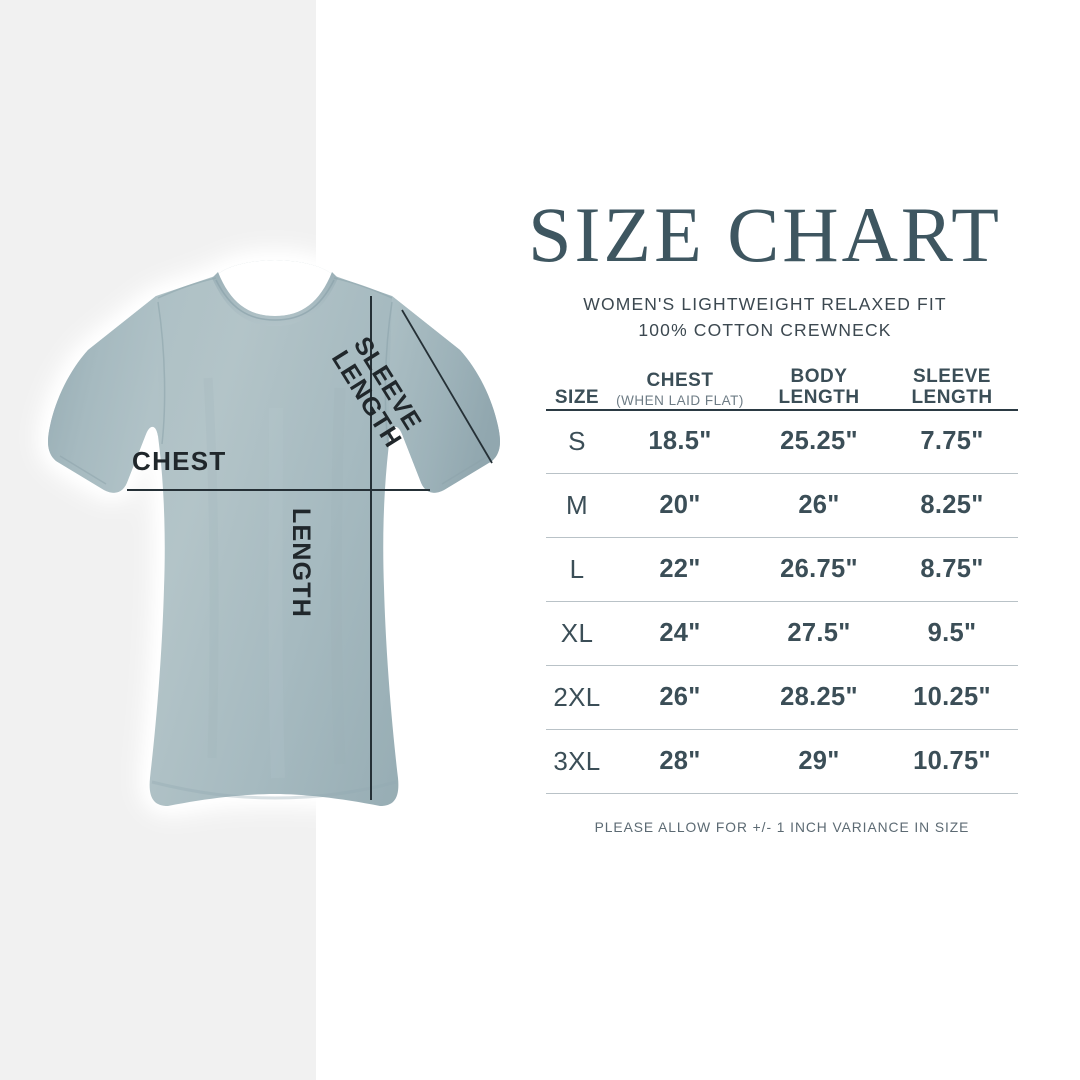  What do you see at coordinates (680, 634) in the screenshot?
I see `cell-chest: 24"` at bounding box center [680, 634].